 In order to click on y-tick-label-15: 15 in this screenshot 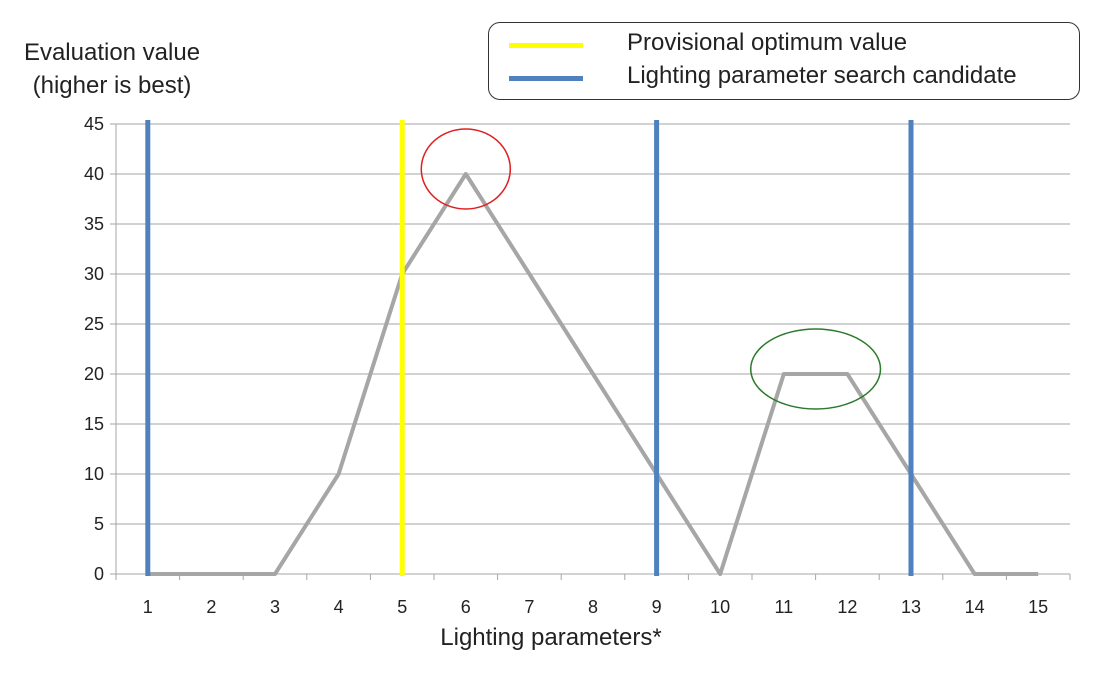, I will do `click(94, 424)`.